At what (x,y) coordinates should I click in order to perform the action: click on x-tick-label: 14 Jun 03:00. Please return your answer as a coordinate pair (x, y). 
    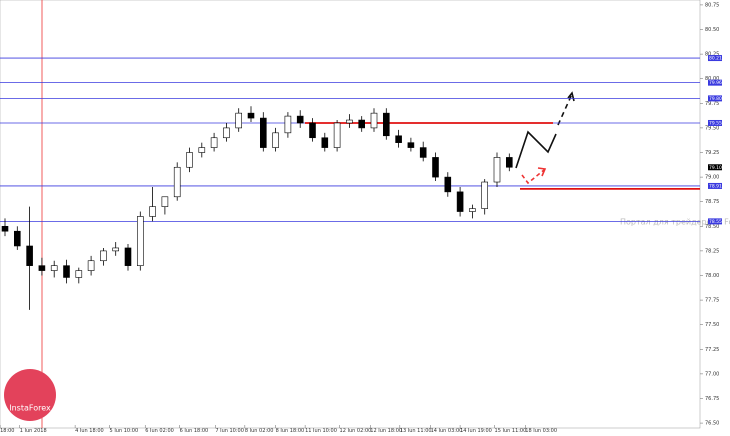
    Looking at the image, I should click on (447, 430).